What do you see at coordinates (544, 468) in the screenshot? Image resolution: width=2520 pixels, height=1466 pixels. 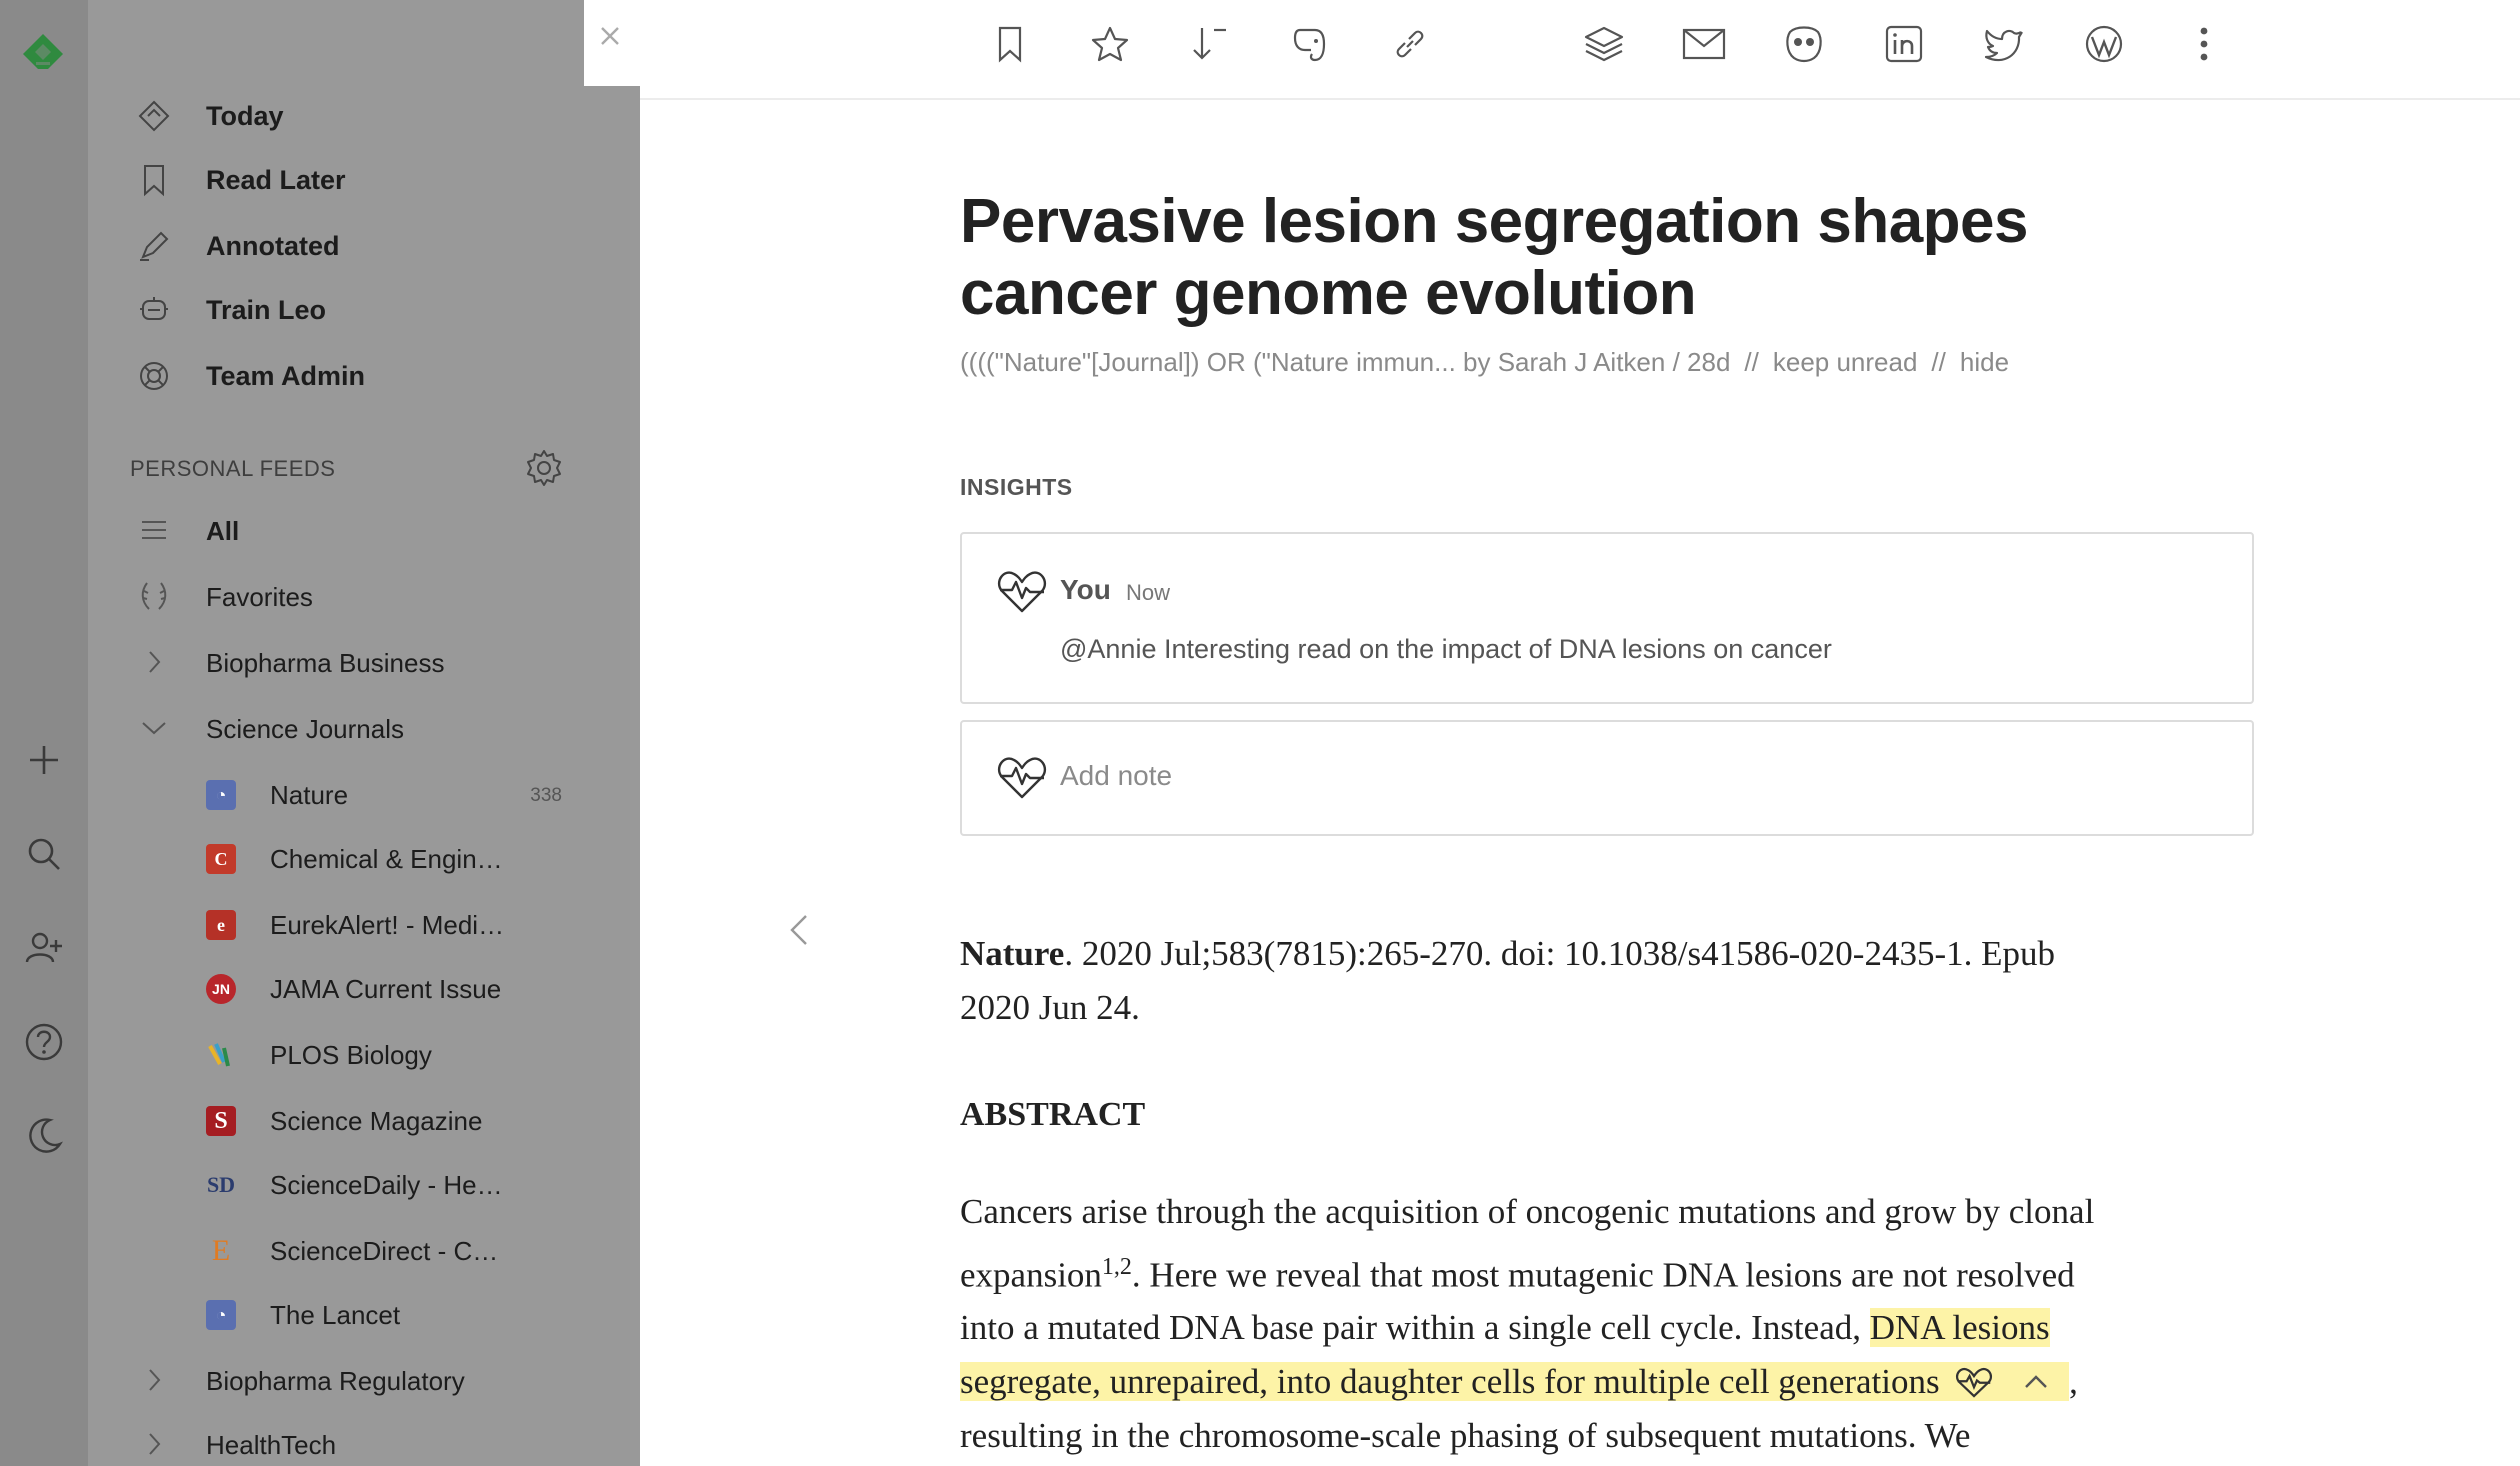 I see `gear-icon` at bounding box center [544, 468].